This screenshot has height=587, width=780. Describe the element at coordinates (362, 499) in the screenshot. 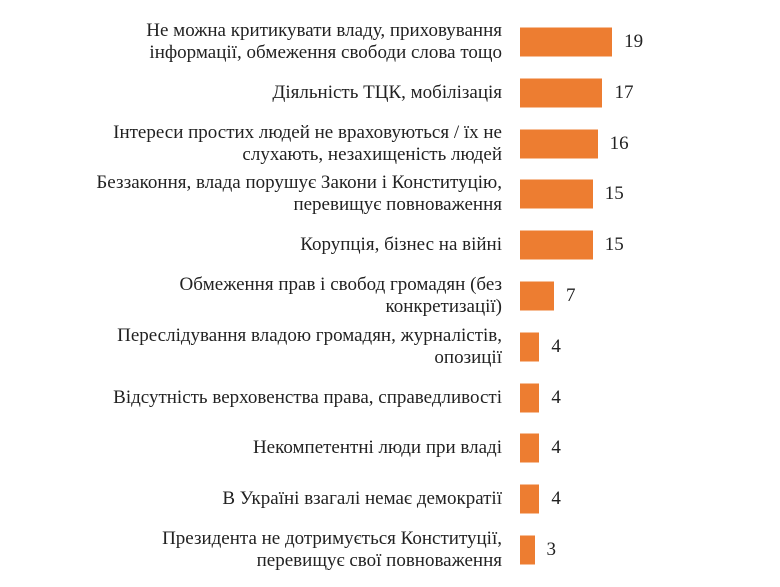

I see `category-label: В Україні взагалі немає демократії` at that location.